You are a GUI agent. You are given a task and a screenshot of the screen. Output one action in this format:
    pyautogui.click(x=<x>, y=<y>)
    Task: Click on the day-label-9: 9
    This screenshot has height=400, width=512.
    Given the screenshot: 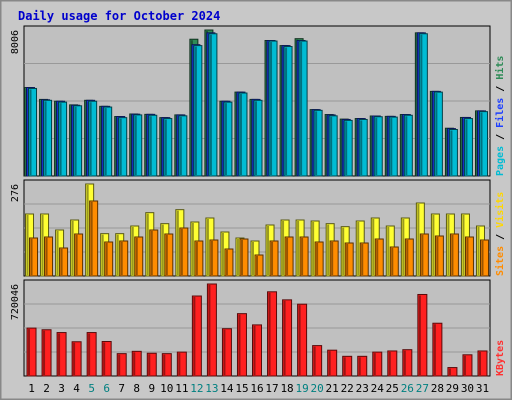 What is the action you would take?
    pyautogui.click(x=151, y=388)
    